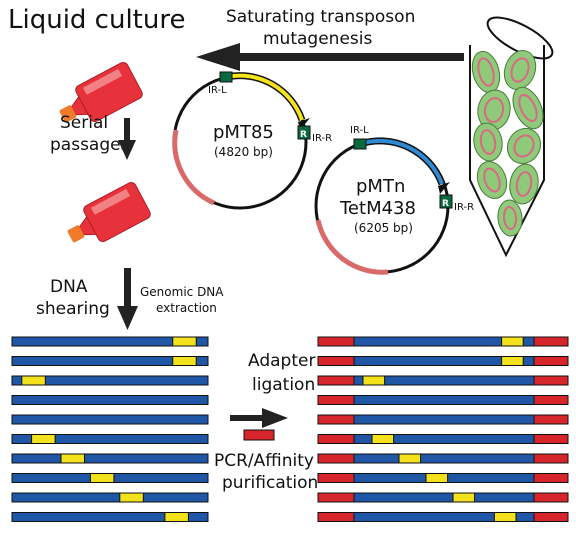  What do you see at coordinates (303, 135) in the screenshot?
I see `plasmid1-r: R` at bounding box center [303, 135].